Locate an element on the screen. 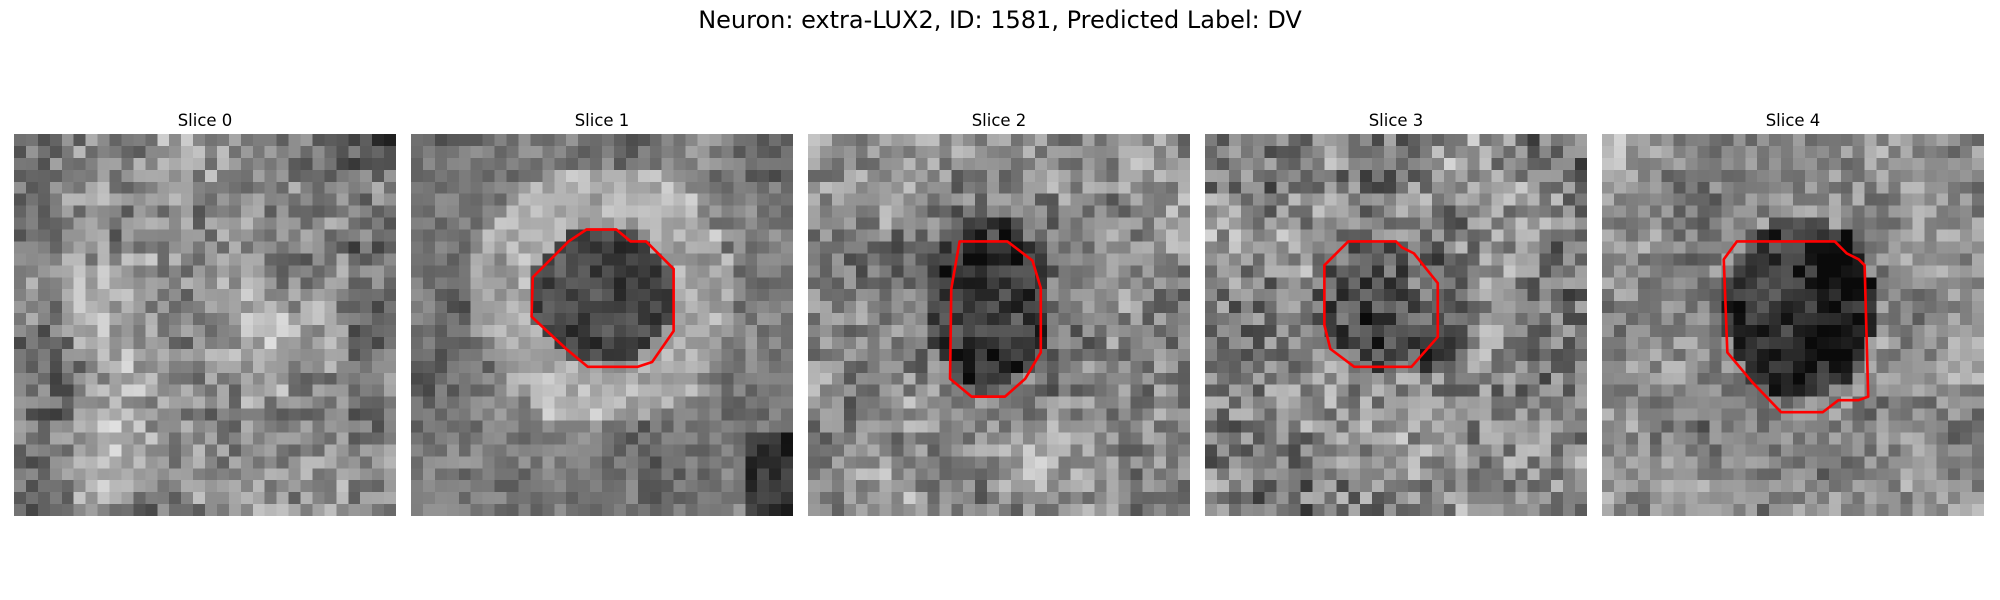 Image resolution: width=2000 pixels, height=600 pixels. slice-panel-1: Slice 1 is located at coordinates (602, 312).